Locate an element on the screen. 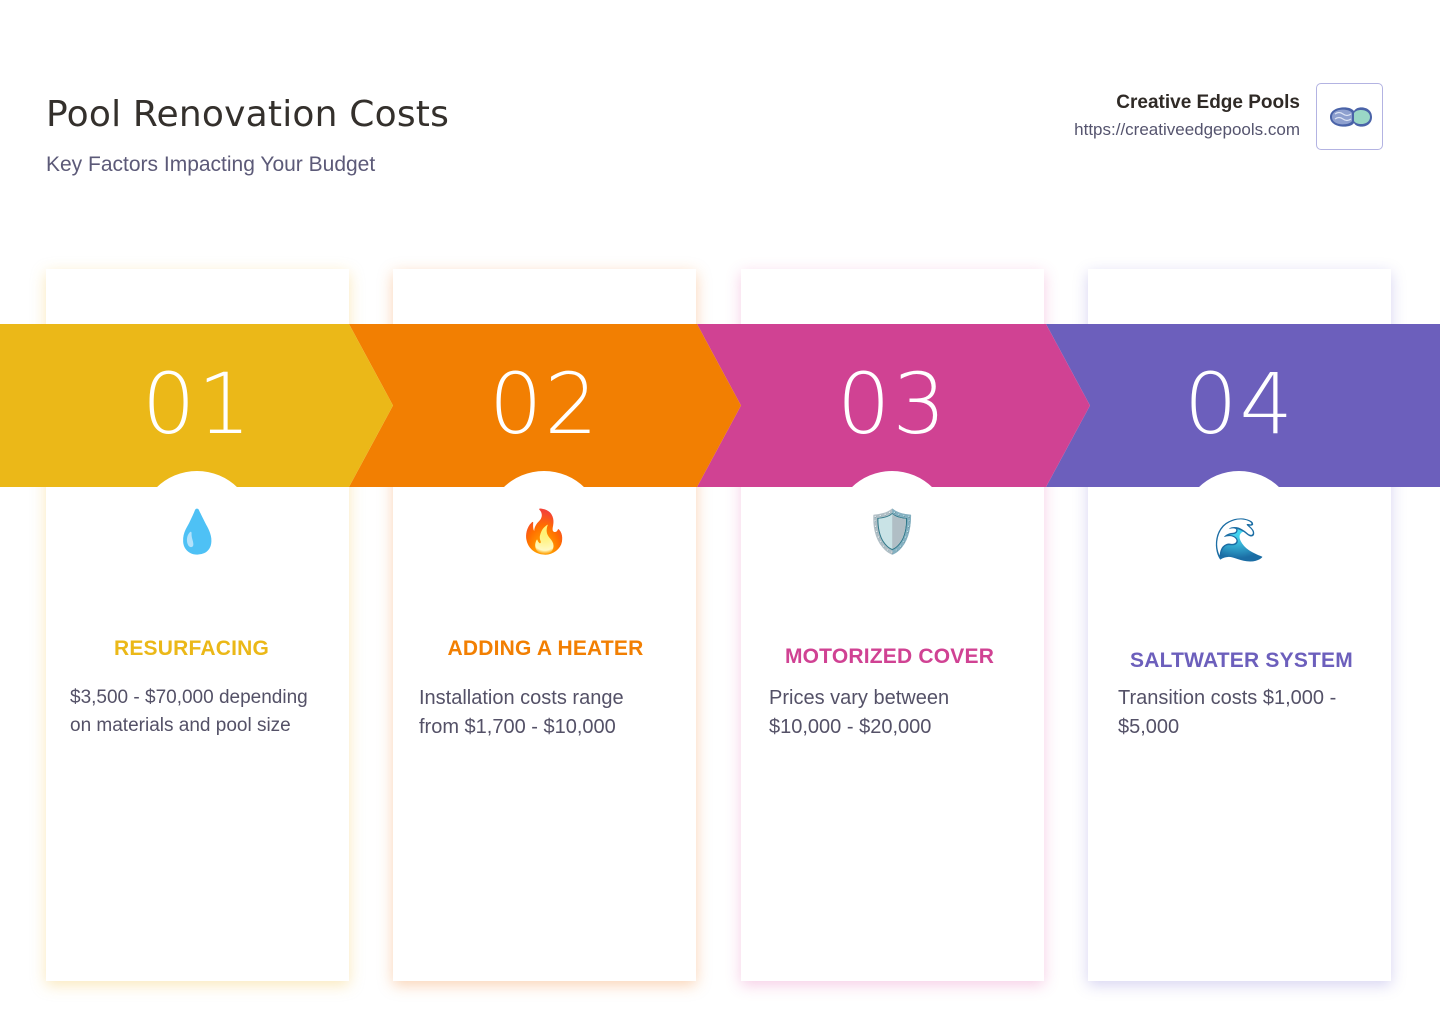  pool-logo-icon is located at coordinates (1350, 116).